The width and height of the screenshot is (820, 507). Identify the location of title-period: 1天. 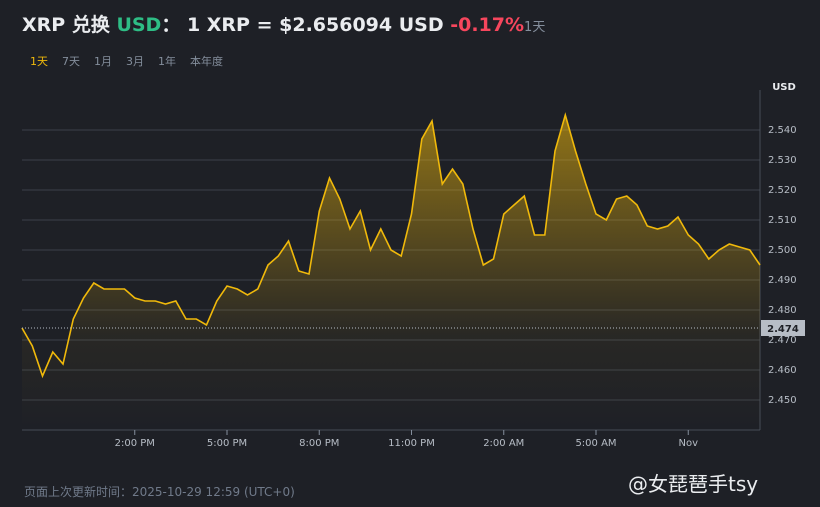
(535, 27).